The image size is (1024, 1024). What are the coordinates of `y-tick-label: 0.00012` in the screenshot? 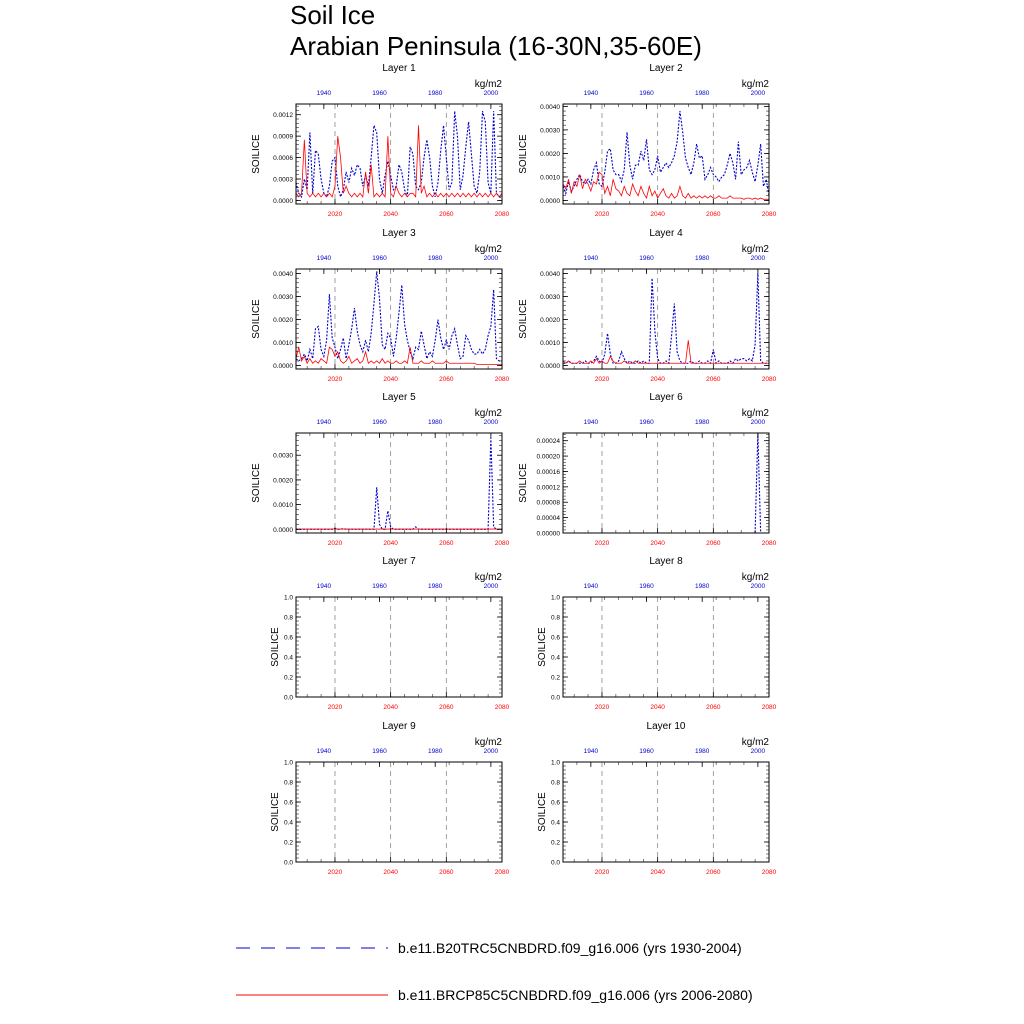 It's located at (549, 487).